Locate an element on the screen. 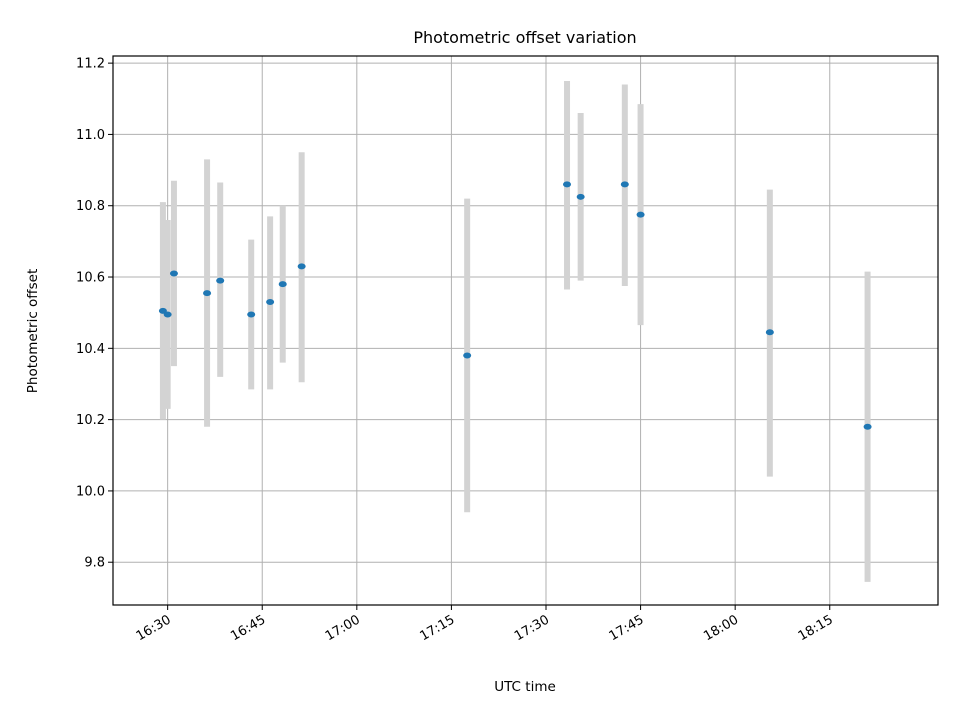  x-tick-label: 17:30 is located at coordinates (532, 628).